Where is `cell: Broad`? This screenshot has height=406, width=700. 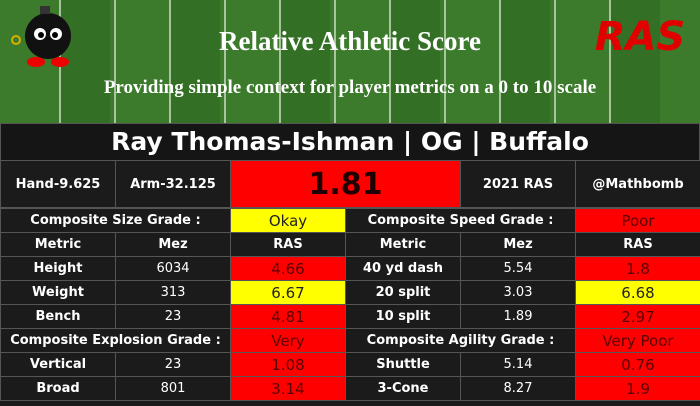
cell: Broad is located at coordinates (58, 388).